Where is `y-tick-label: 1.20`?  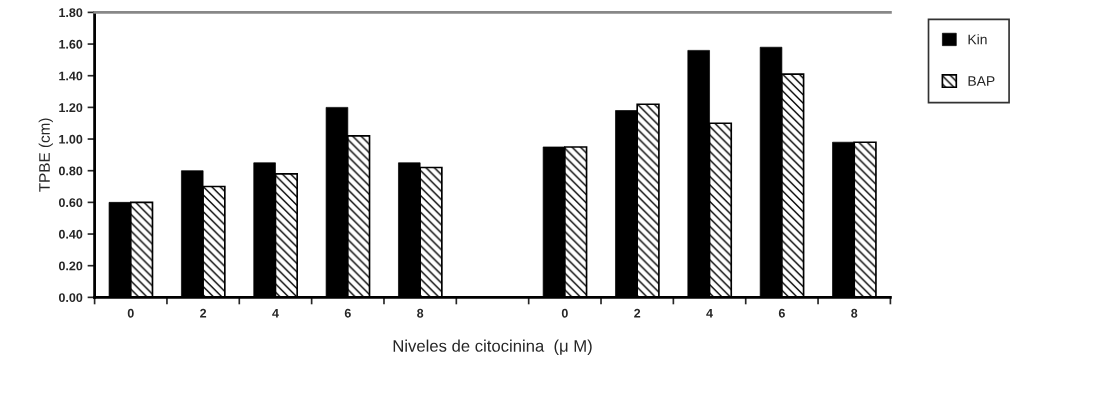
y-tick-label: 1.20 is located at coordinates (71, 108).